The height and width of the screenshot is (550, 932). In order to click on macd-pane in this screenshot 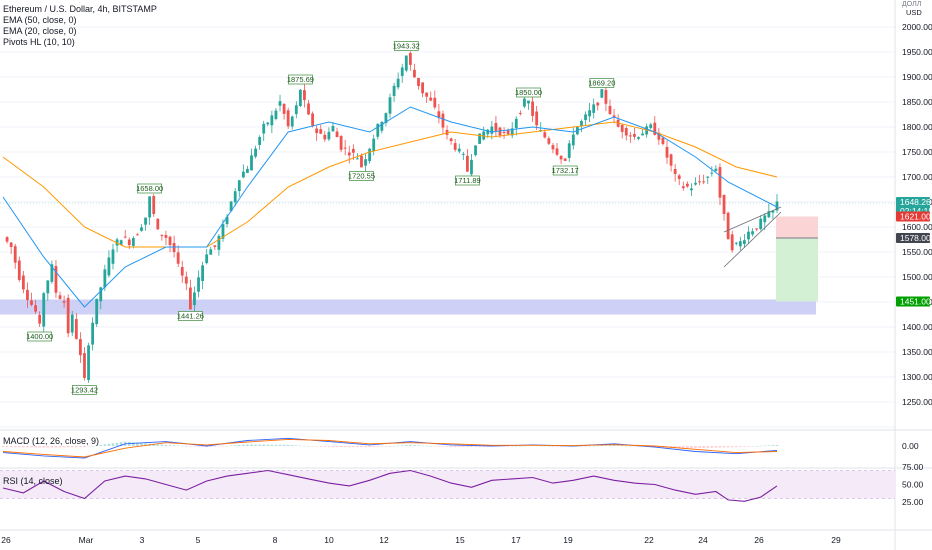, I will do `click(390, 448)`.